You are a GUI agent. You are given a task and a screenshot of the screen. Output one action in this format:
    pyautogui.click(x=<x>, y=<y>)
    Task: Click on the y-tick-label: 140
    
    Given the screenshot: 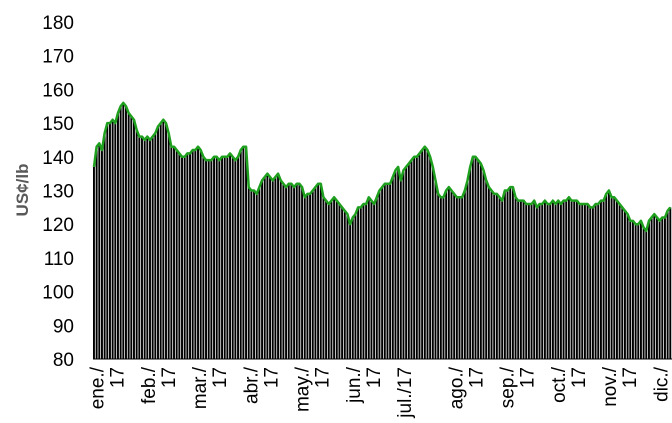 What is the action you would take?
    pyautogui.click(x=58, y=158)
    